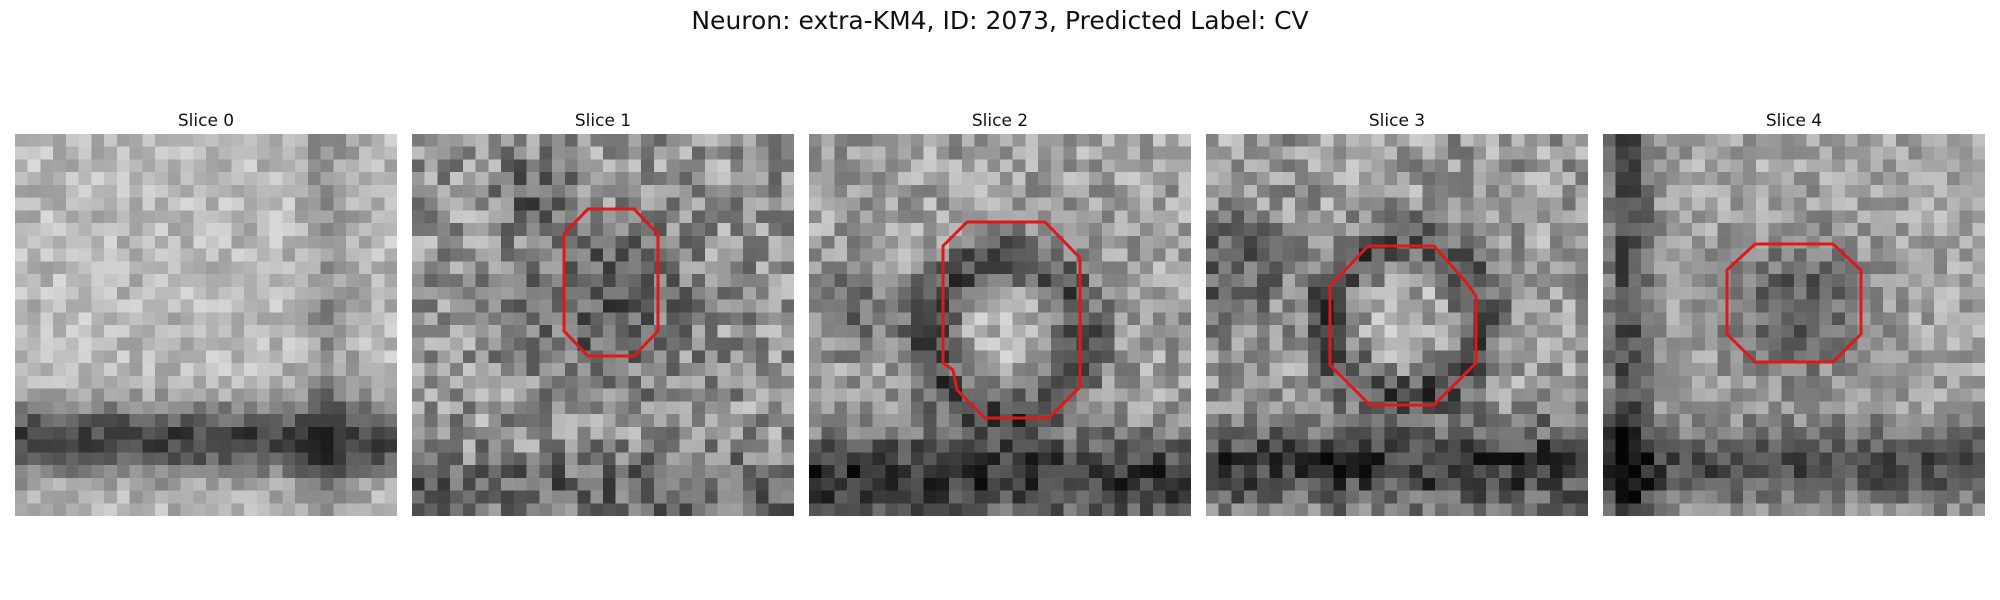 This screenshot has height=600, width=2000. What do you see at coordinates (603, 121) in the screenshot?
I see `slice-title: Slice 1` at bounding box center [603, 121].